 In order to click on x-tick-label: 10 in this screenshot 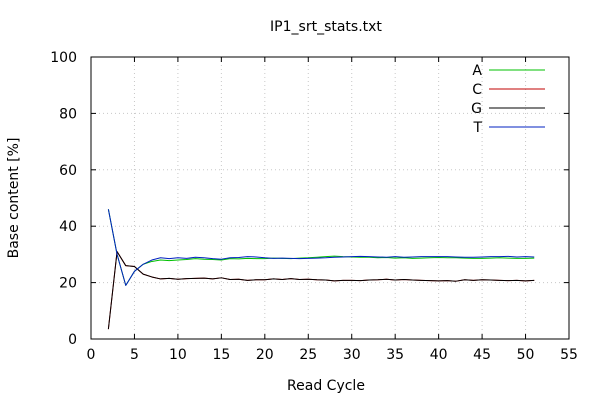, I will do `click(178, 355)`.